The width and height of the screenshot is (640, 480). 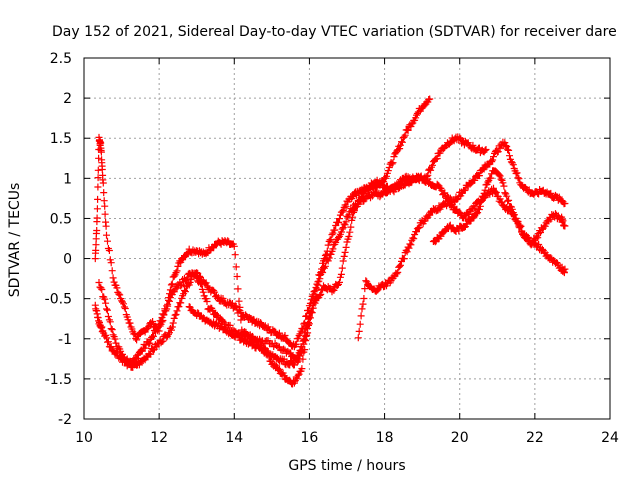 I want to click on x-tick-label: 16, so click(x=310, y=438).